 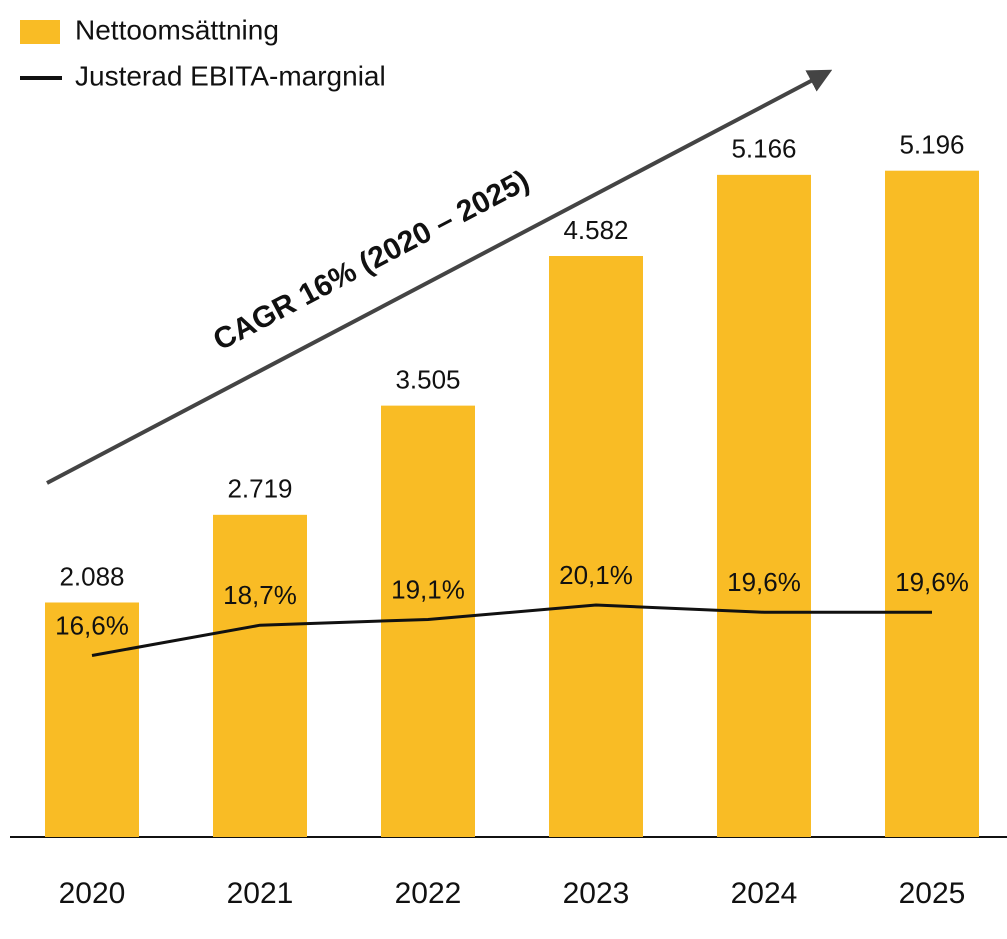 What do you see at coordinates (596, 575) in the screenshot?
I see `line-value-label: 20,1%` at bounding box center [596, 575].